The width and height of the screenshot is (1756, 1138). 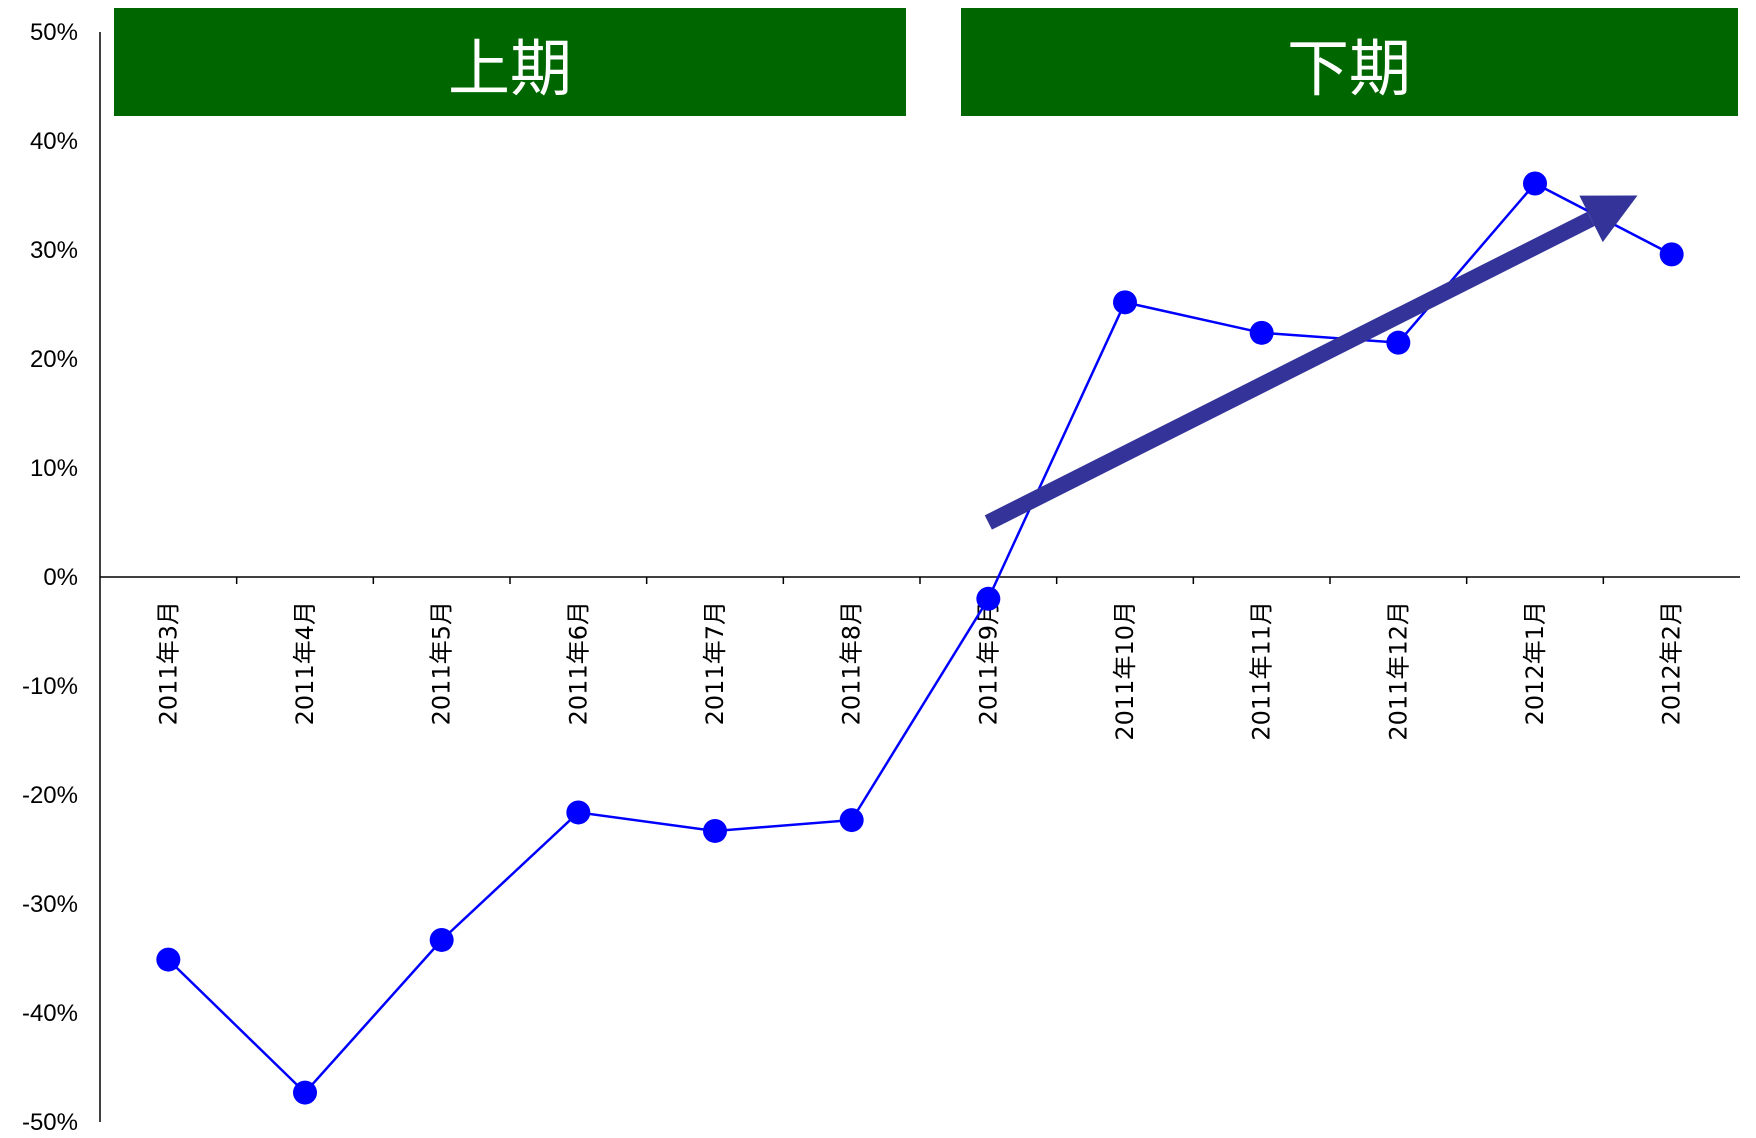 I want to click on period-banner-second-half, so click(x=1349, y=62).